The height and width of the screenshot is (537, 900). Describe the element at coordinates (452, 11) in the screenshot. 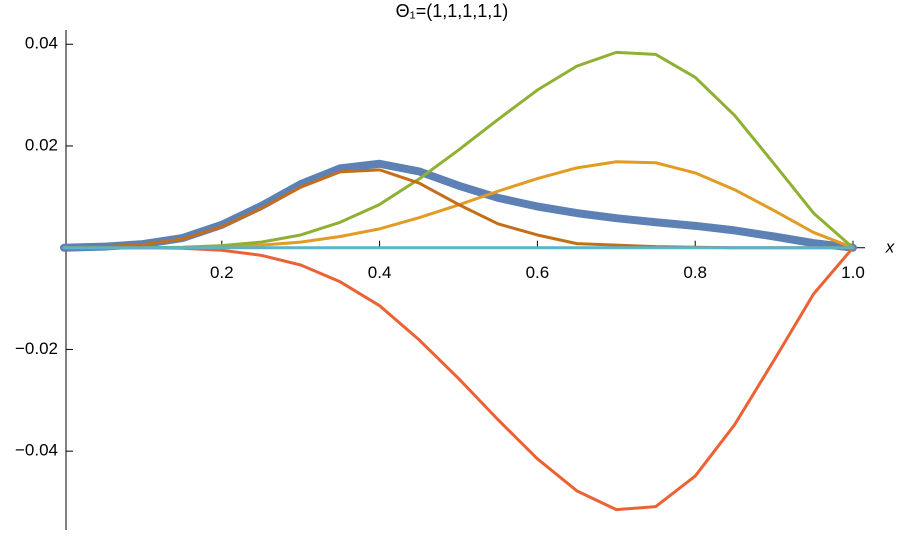

I see `chart-title: Θ₁=(1,1,1,1,1)` at that location.